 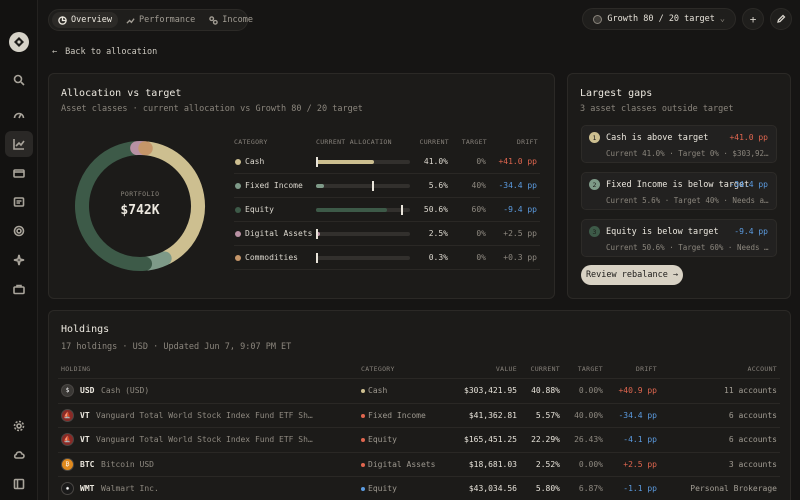 What do you see at coordinates (130, 488) in the screenshot?
I see `holding-name: Walmart Inc.` at bounding box center [130, 488].